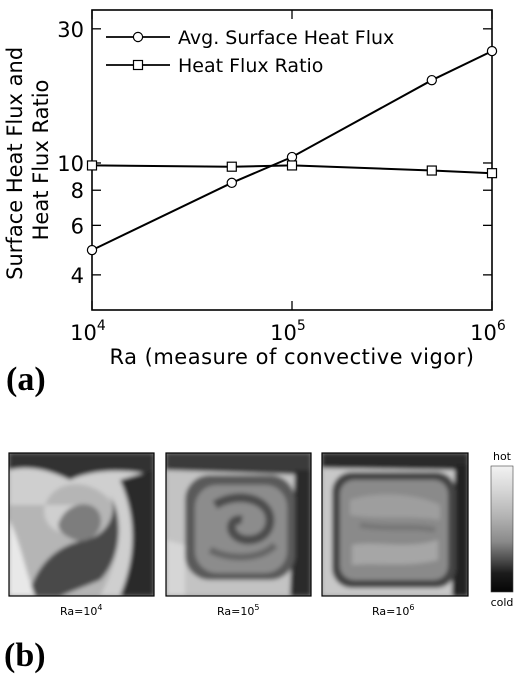 The width and height of the screenshot is (520, 678). Describe the element at coordinates (502, 602) in the screenshot. I see `colorbar-cold-label: cold` at that location.